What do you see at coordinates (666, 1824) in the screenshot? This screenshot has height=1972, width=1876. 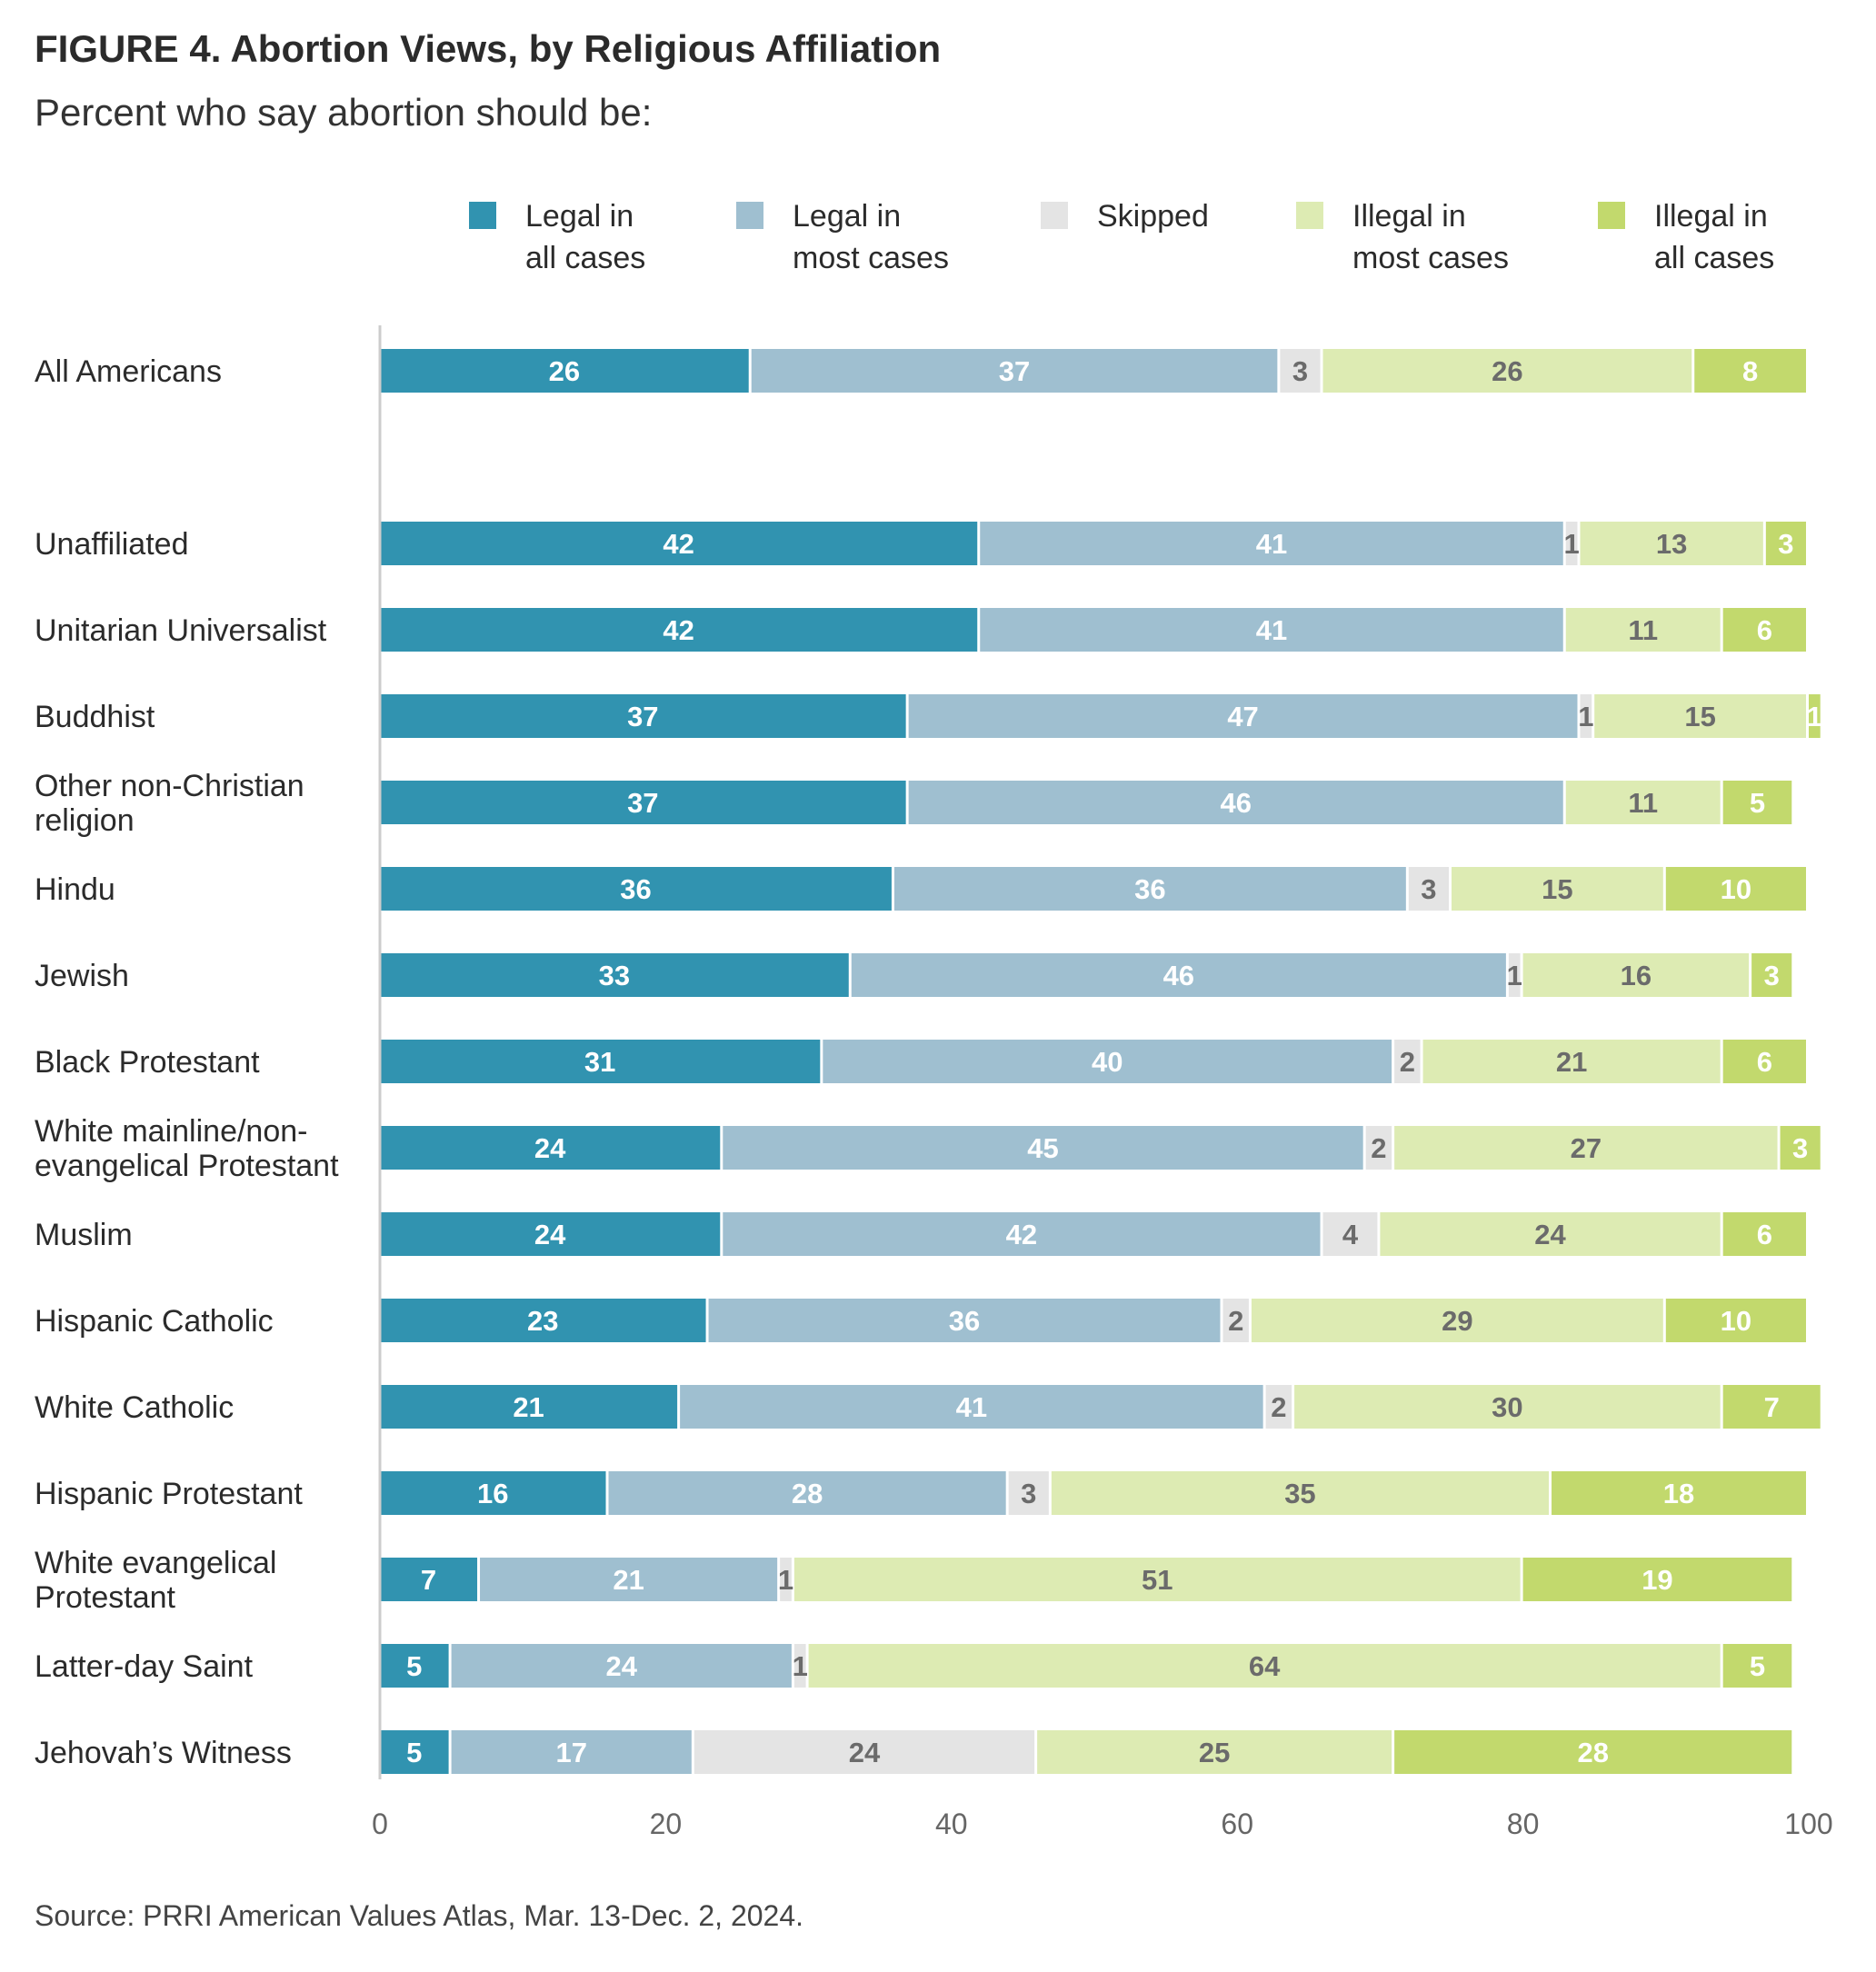 I see `x-tick-label: 20` at bounding box center [666, 1824].